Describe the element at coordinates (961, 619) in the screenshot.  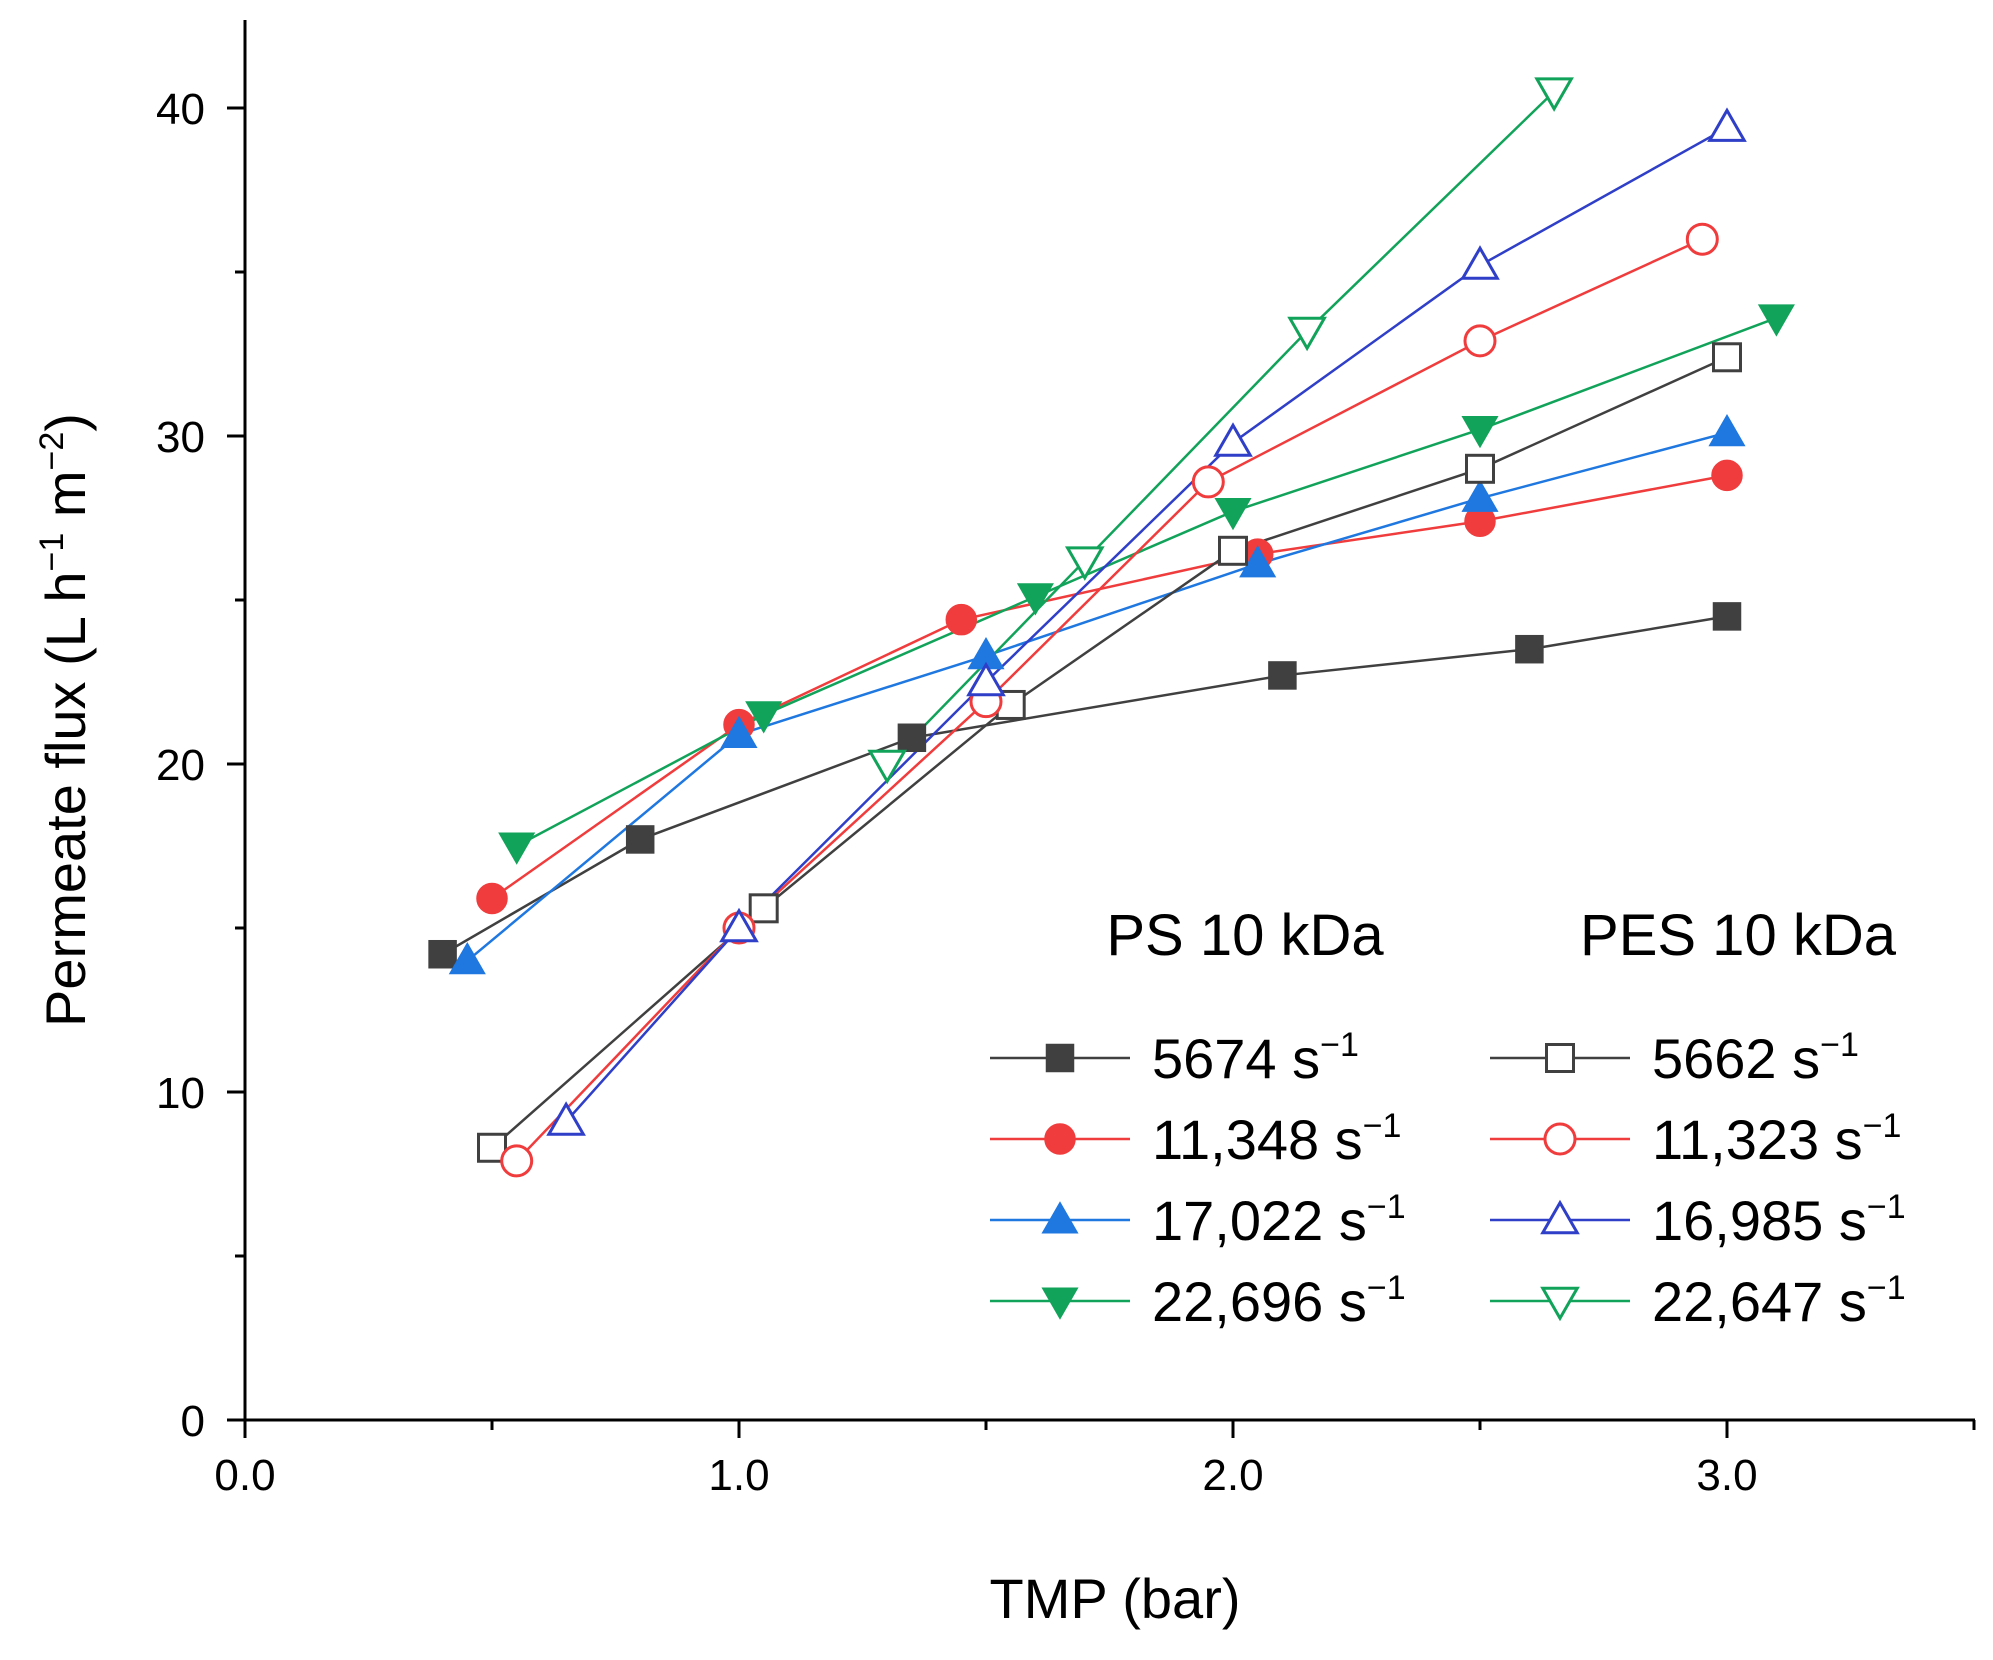
I see `data-point-s1-p2` at that location.